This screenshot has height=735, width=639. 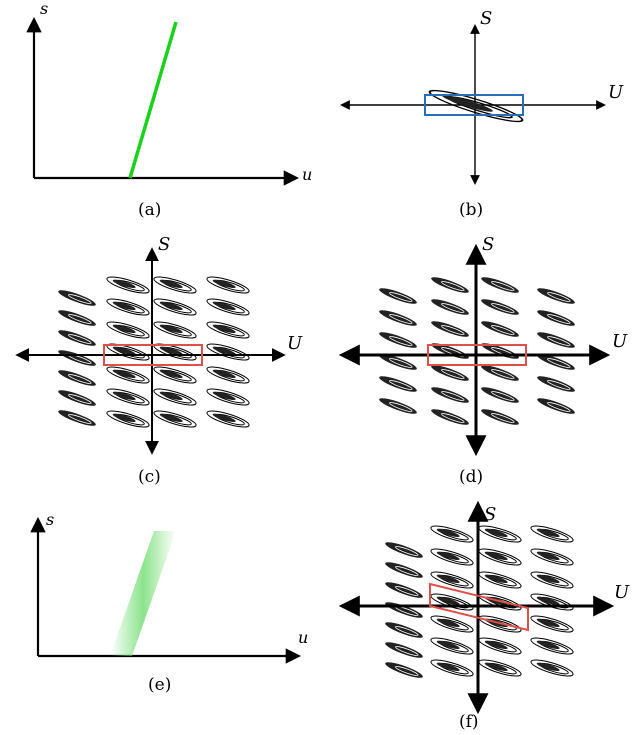 What do you see at coordinates (471, 477) in the screenshot?
I see `caption: (d)` at bounding box center [471, 477].